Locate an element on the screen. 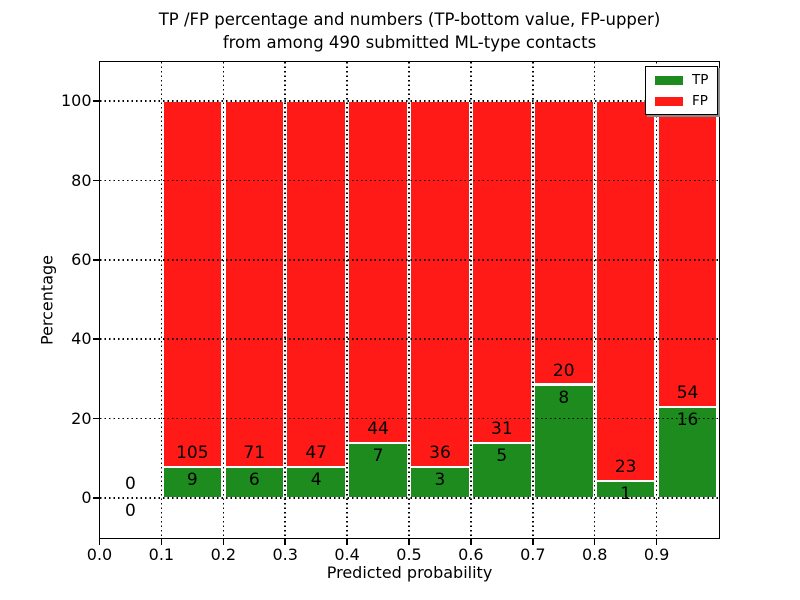 This screenshot has width=800, height=600. x-tick-label: 0.0 is located at coordinates (99, 554).